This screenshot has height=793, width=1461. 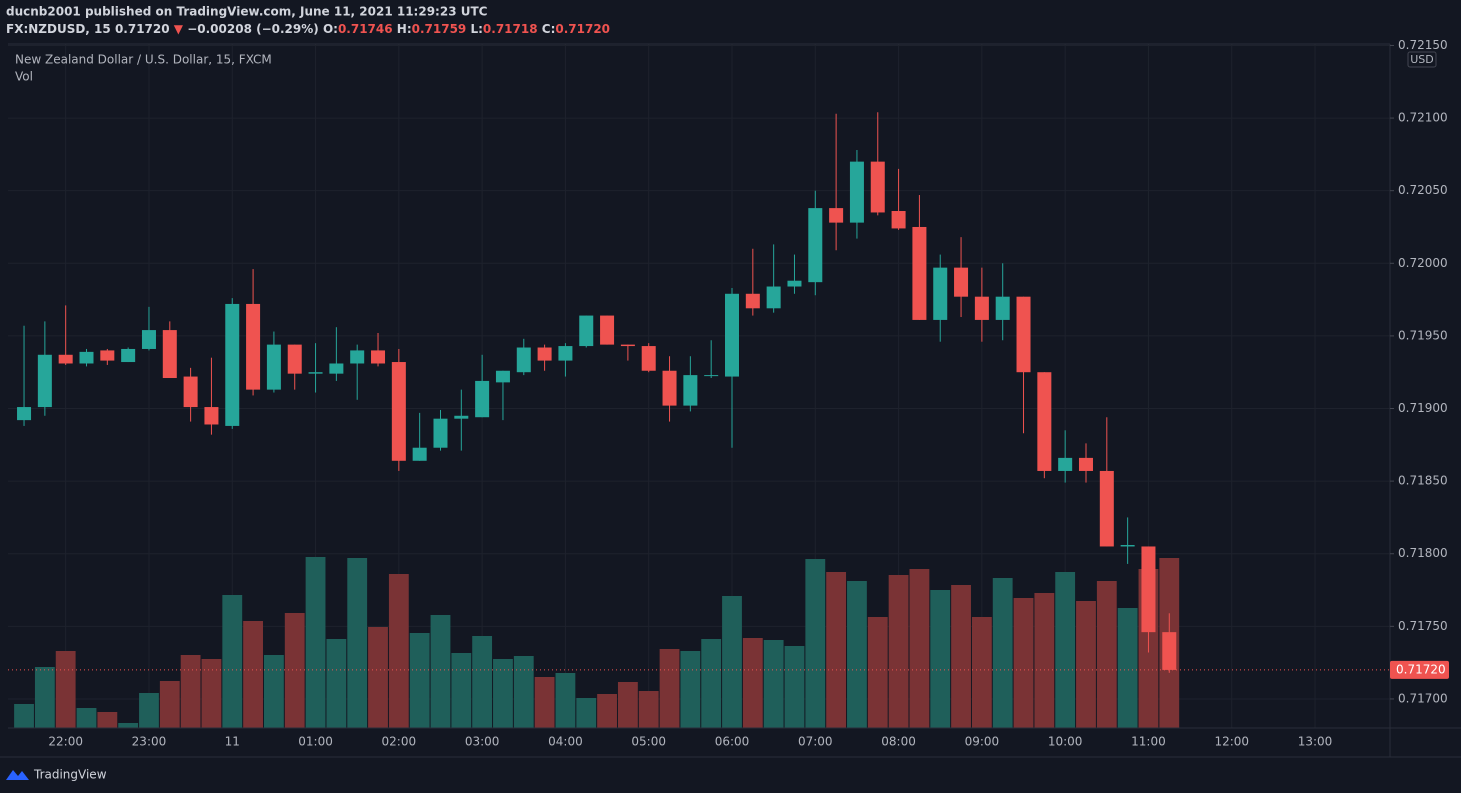 What do you see at coordinates (582, 29) in the screenshot?
I see `c-value: 0.71720` at bounding box center [582, 29].